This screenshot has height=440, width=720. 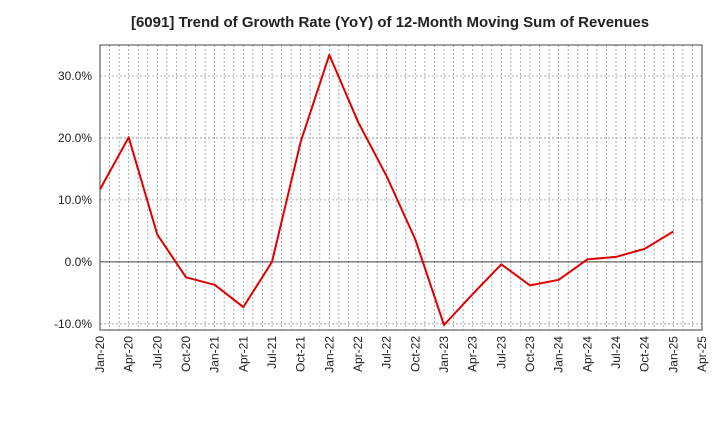 What do you see at coordinates (358, 354) in the screenshot?
I see `x-tick-label: Apr-22` at bounding box center [358, 354].